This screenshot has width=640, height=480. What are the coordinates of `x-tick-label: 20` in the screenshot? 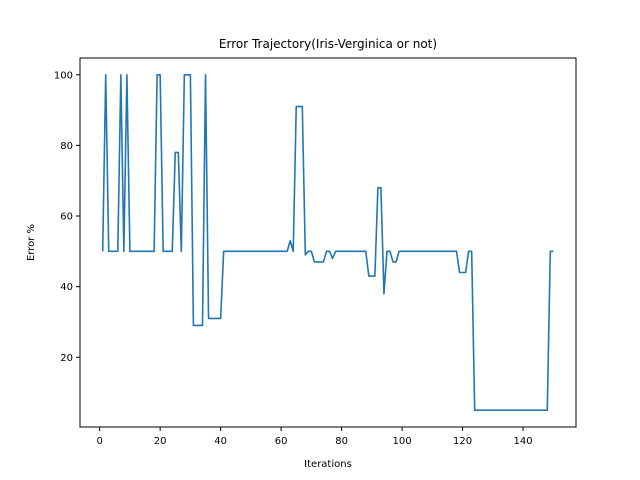 It's located at (160, 441).